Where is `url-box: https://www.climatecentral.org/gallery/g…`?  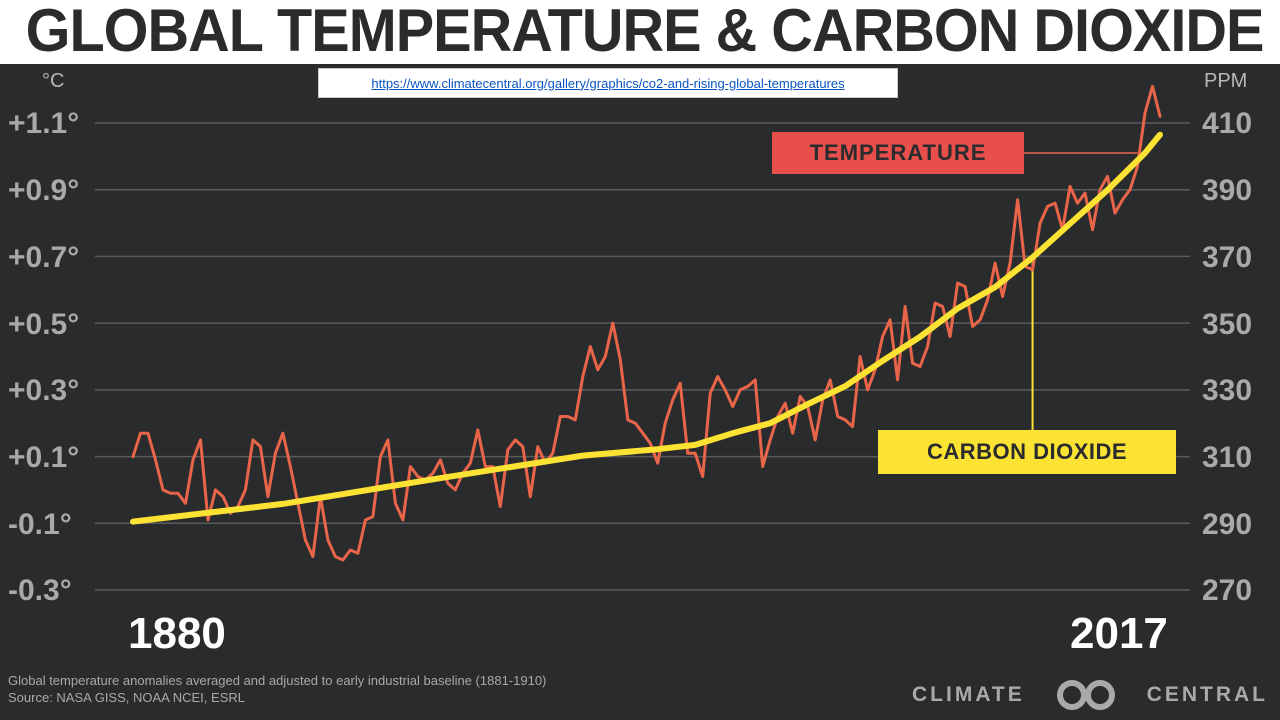 url-box: https://www.climatecentral.org/gallery/g… is located at coordinates (608, 83).